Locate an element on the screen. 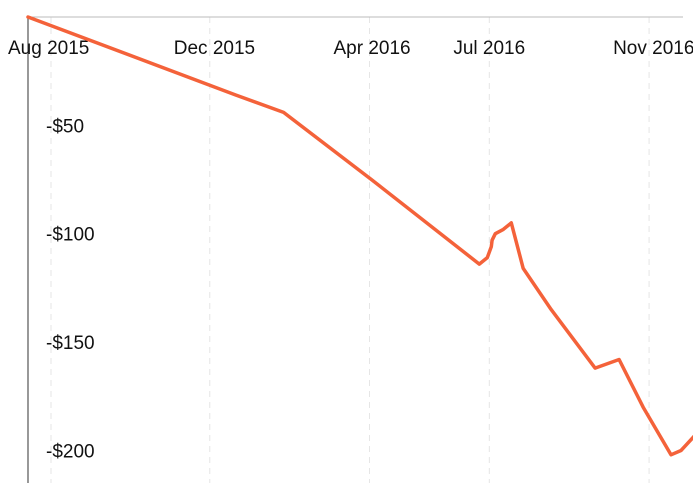 This screenshot has height=500, width=693. x-tick-label: Apr 2016 is located at coordinates (372, 48).